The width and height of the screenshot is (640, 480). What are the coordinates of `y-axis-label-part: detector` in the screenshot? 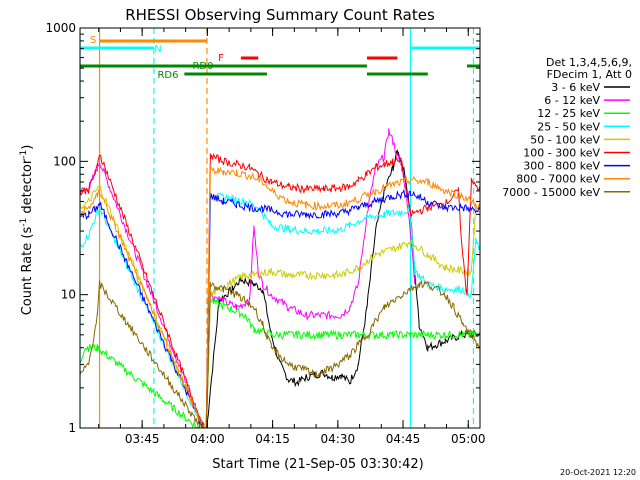 It's located at (27, 188).